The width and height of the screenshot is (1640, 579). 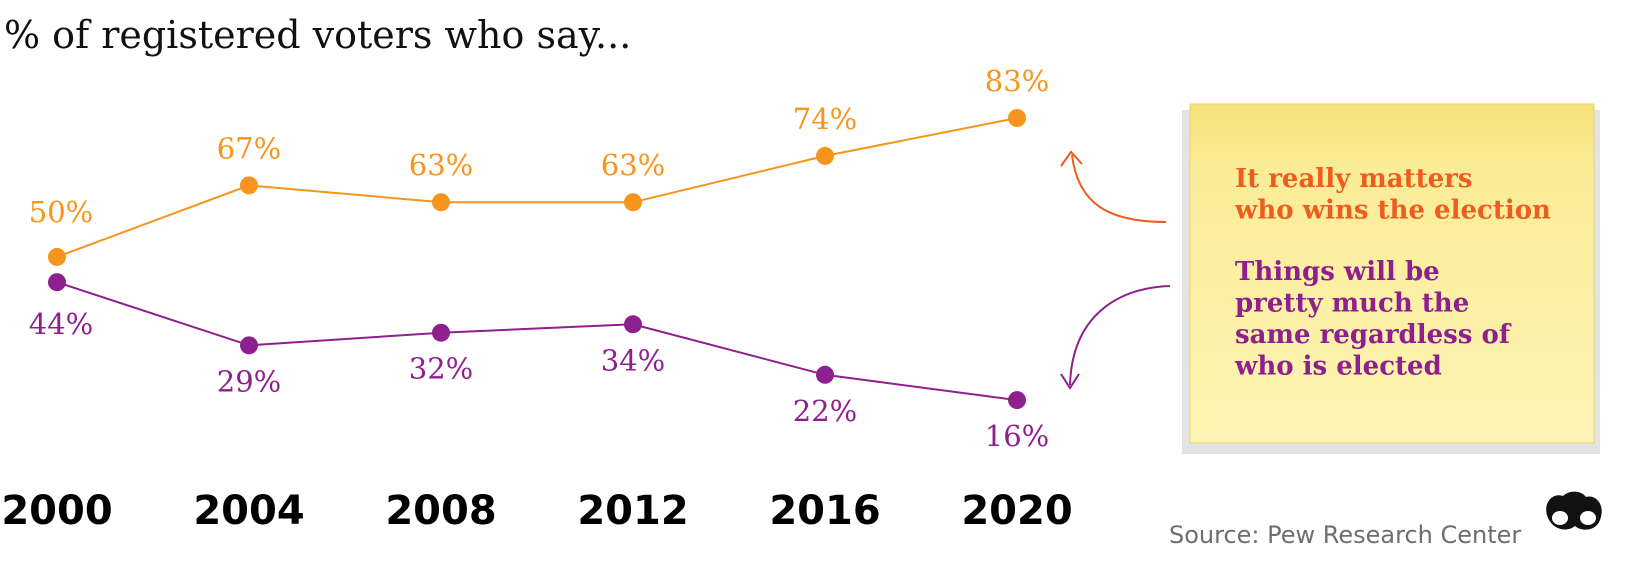 What do you see at coordinates (61, 324) in the screenshot?
I see `data-label: 44%` at bounding box center [61, 324].